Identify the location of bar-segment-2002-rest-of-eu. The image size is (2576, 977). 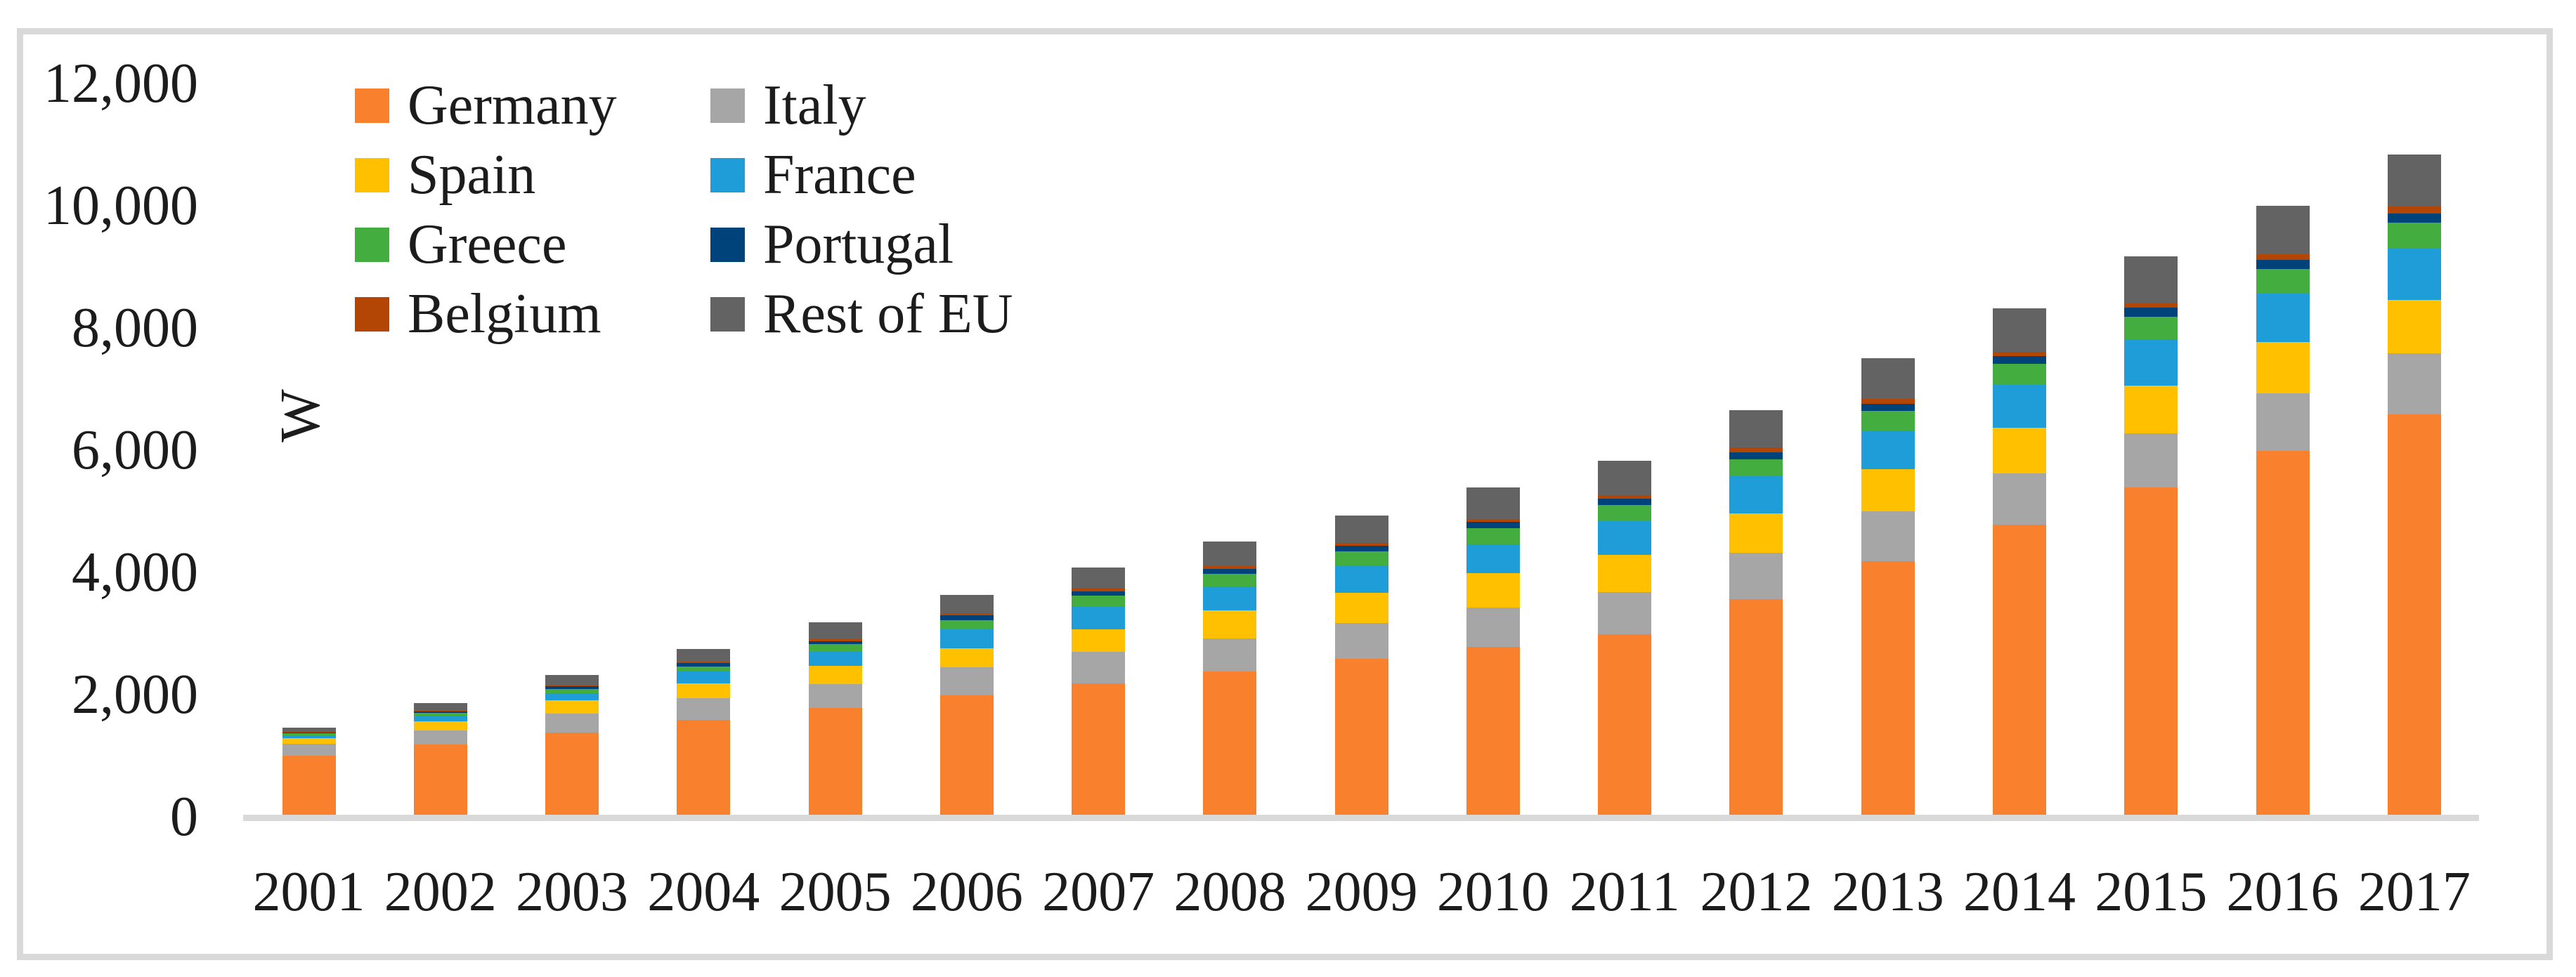
(440, 707).